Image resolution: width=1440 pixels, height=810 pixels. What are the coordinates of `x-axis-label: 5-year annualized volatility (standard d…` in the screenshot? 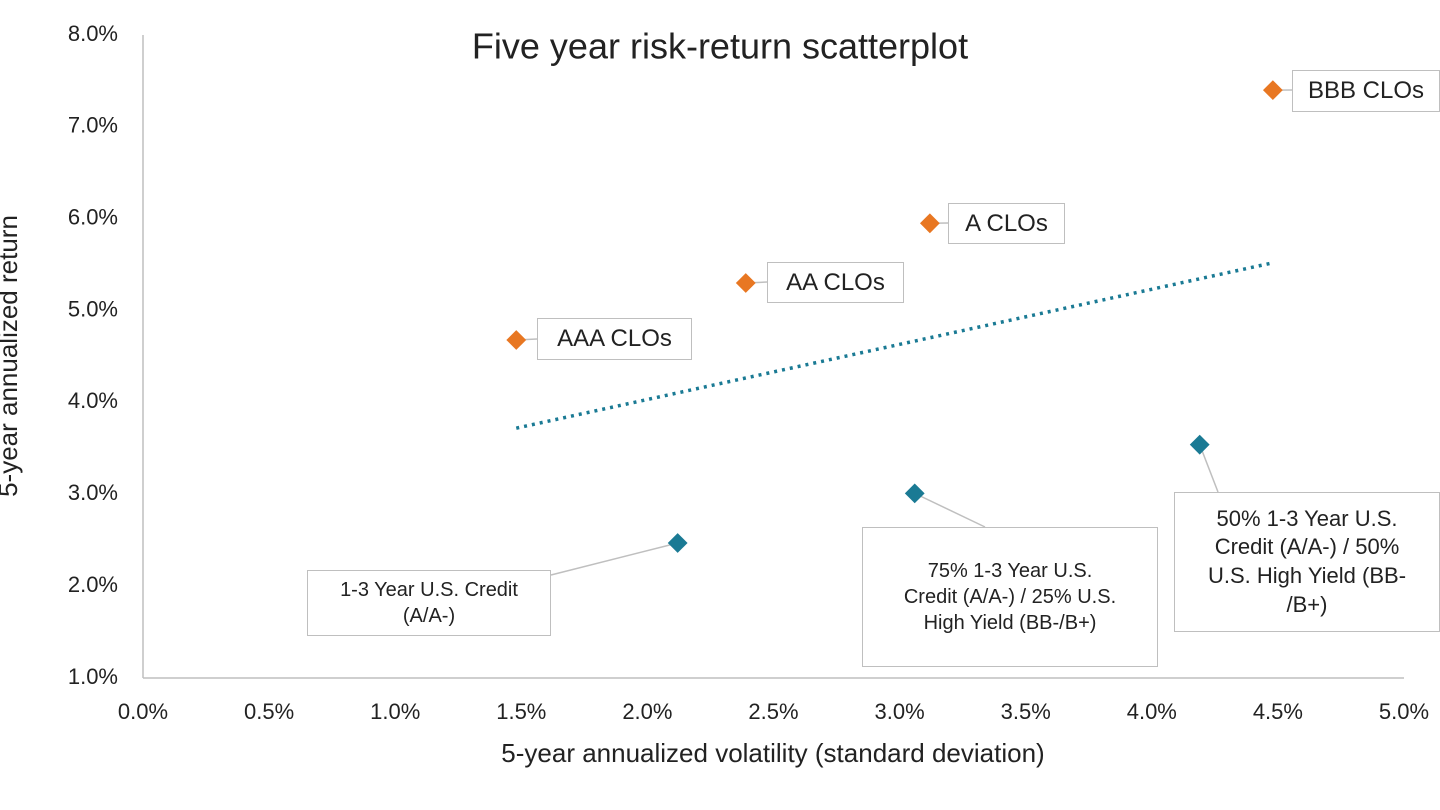 It's located at (772, 753).